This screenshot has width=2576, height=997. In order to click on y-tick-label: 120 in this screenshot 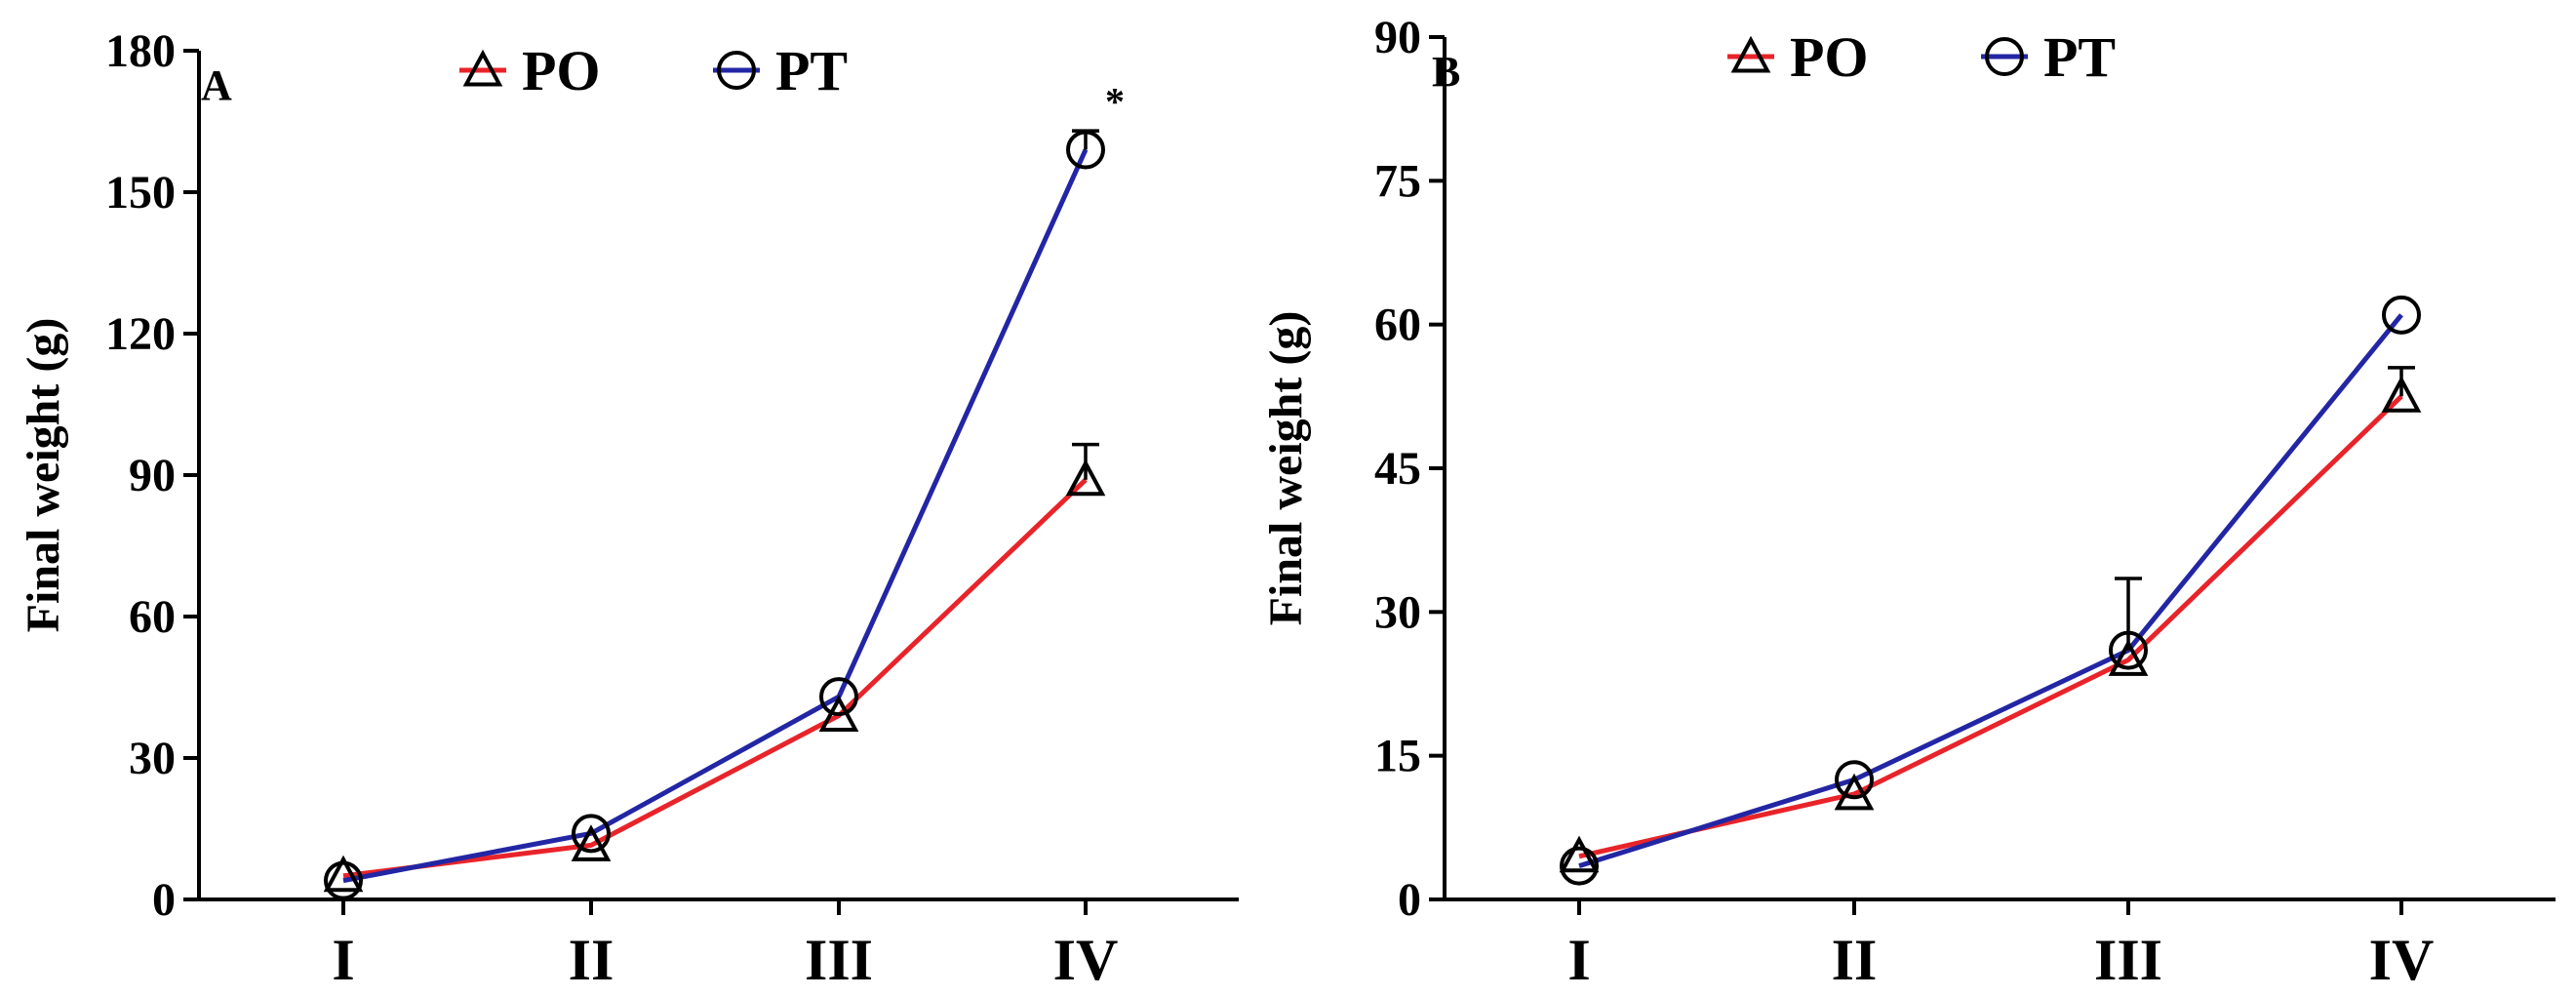, I will do `click(140, 334)`.